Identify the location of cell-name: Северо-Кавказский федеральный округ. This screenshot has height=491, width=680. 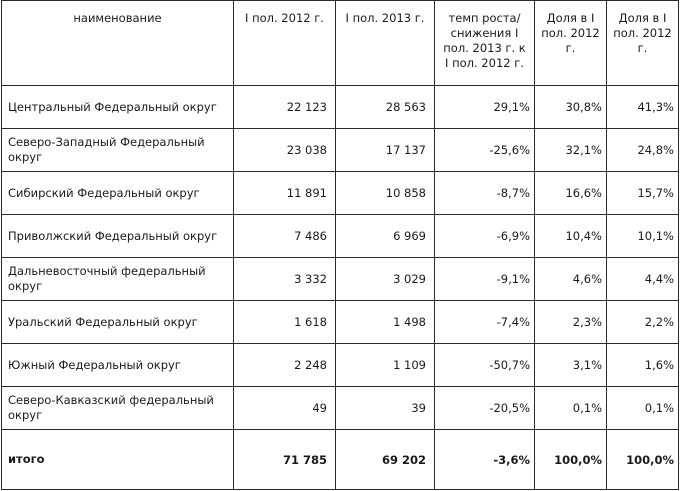
(117, 408).